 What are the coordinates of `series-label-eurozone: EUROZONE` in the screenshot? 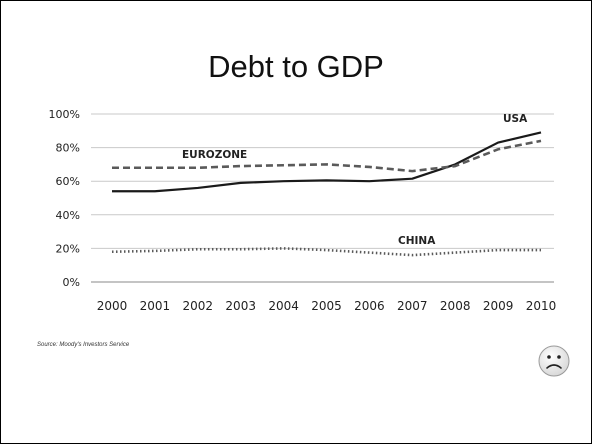 It's located at (214, 155).